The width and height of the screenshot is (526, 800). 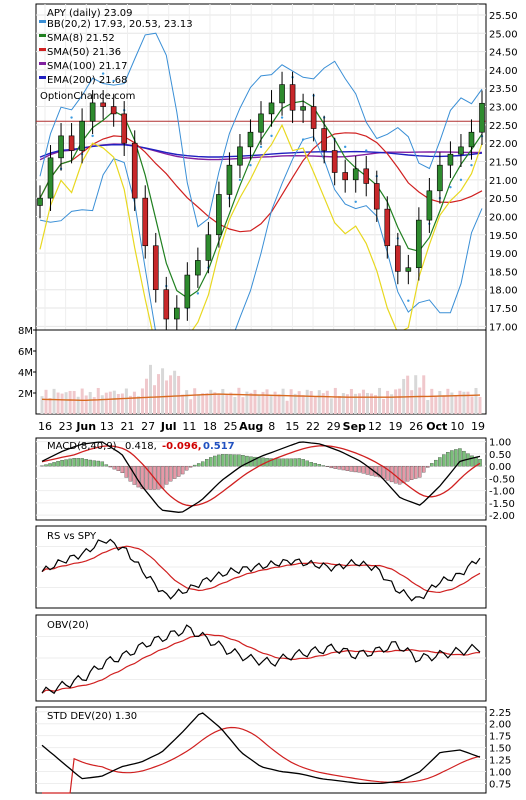 I want to click on macd-signal-line, so click(x=261, y=476).